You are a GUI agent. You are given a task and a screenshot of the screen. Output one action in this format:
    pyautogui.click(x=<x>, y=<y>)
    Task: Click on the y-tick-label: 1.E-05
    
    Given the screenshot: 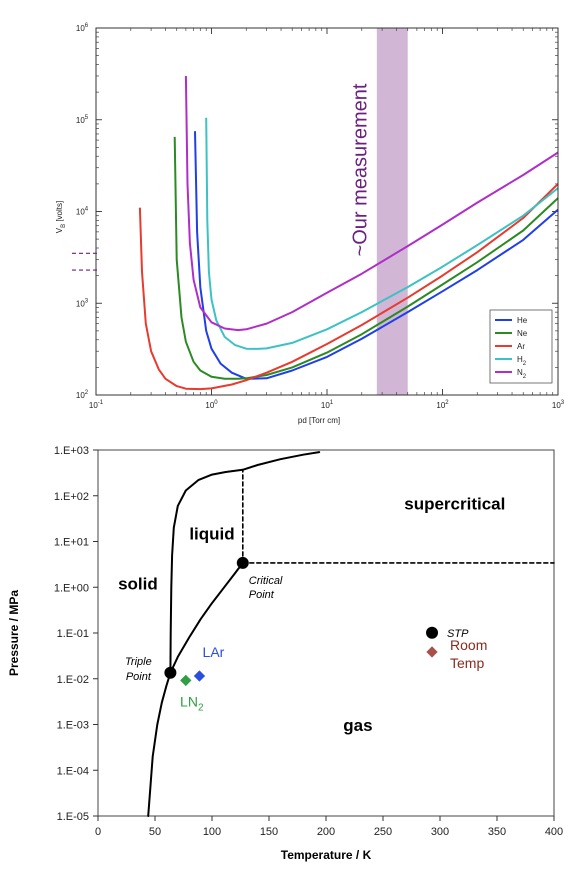 What is the action you would take?
    pyautogui.click(x=73, y=817)
    